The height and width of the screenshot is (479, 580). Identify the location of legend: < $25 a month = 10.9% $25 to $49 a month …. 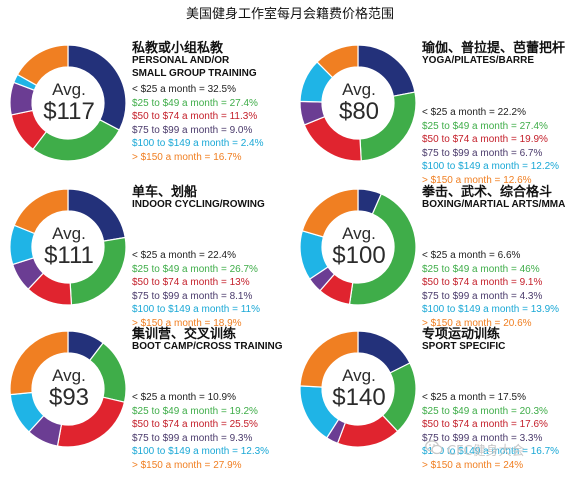
(200, 431).